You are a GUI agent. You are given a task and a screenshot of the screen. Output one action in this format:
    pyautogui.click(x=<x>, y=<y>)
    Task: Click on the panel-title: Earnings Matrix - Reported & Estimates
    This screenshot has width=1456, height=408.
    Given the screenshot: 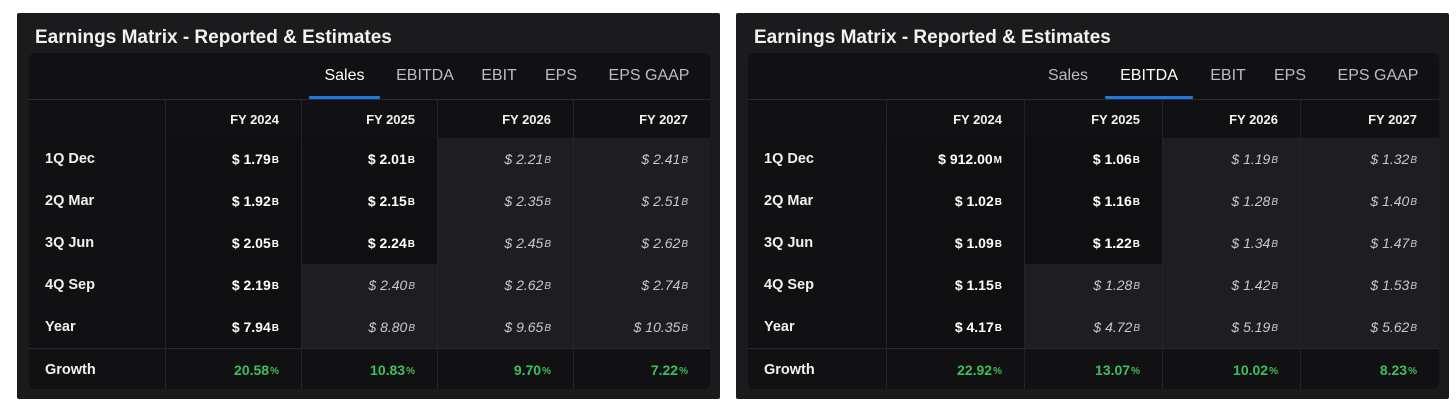 What is the action you would take?
    pyautogui.click(x=932, y=37)
    